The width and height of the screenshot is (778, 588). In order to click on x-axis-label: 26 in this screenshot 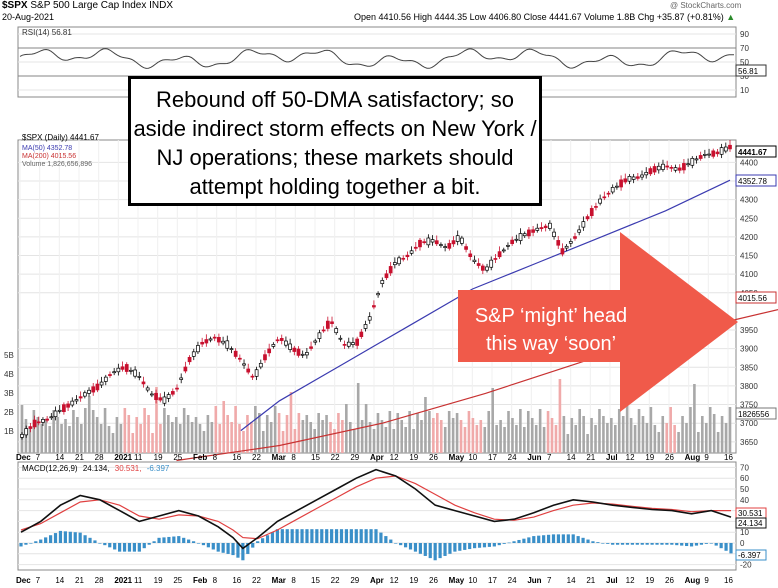, I will do `click(433, 457)`.